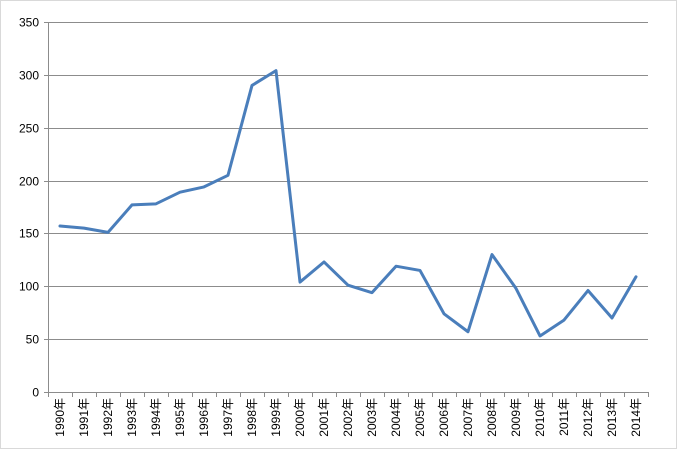 This screenshot has width=677, height=449. I want to click on x-tick-label: 1995年, so click(180, 417).